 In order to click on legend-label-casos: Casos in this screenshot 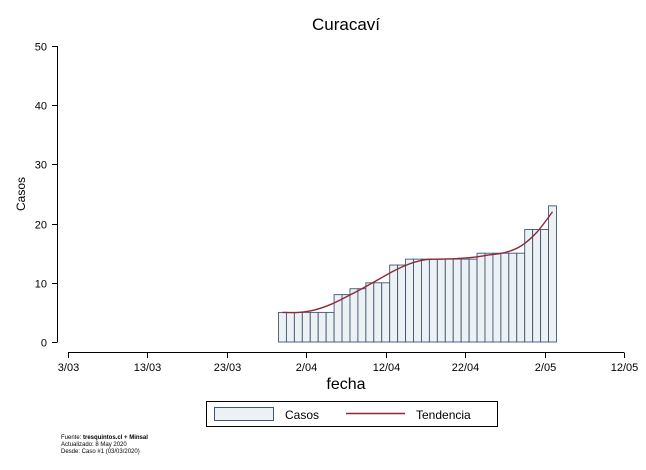, I will do `click(302, 415)`.